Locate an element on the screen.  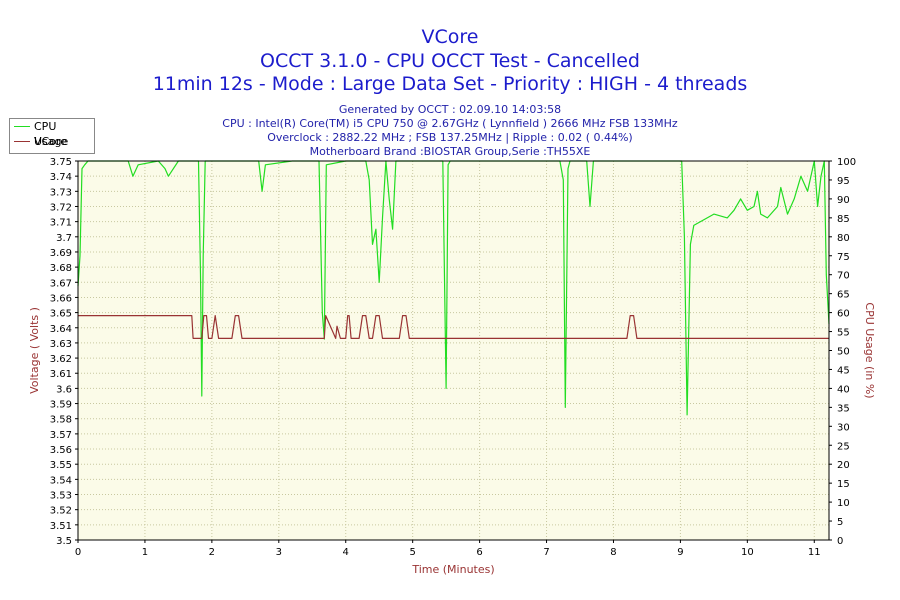
series-line-vcore is located at coordinates (453, 327).